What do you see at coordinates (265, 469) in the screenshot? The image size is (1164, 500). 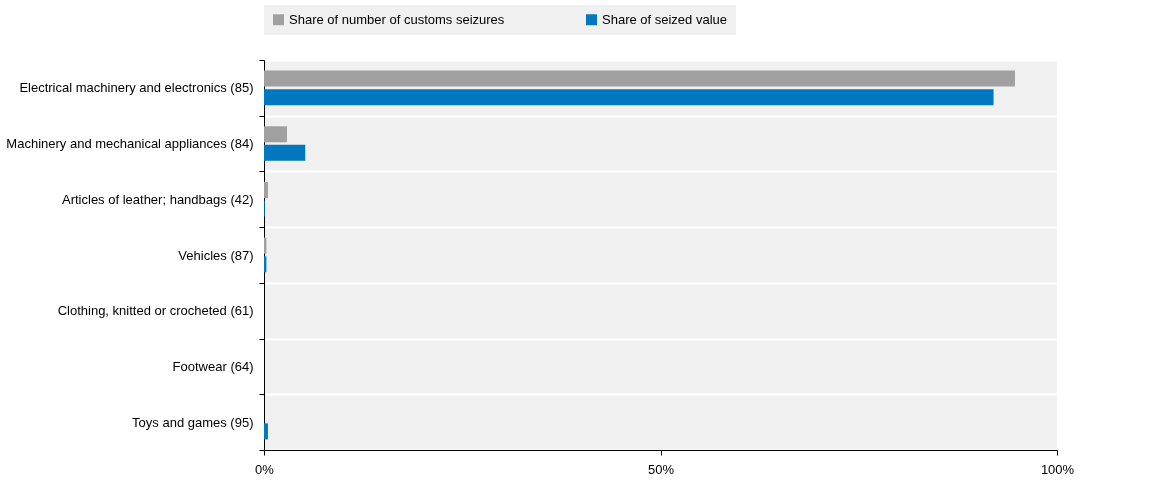 I see `x-tick-label: 0%` at bounding box center [265, 469].